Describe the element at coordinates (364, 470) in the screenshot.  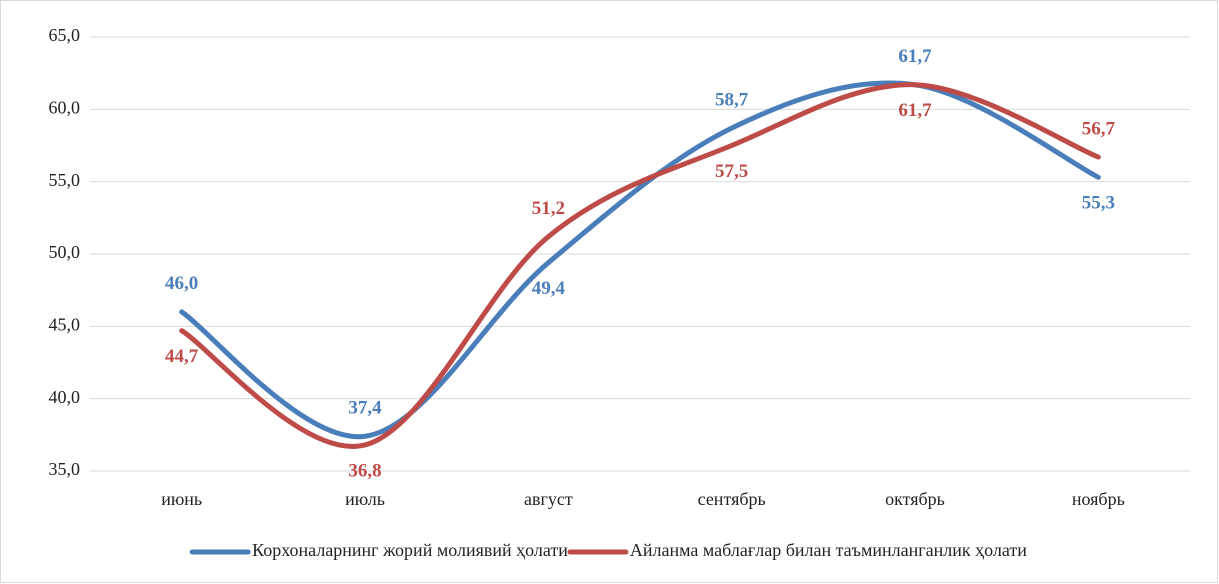
I see `data-label: 36,8` at that location.